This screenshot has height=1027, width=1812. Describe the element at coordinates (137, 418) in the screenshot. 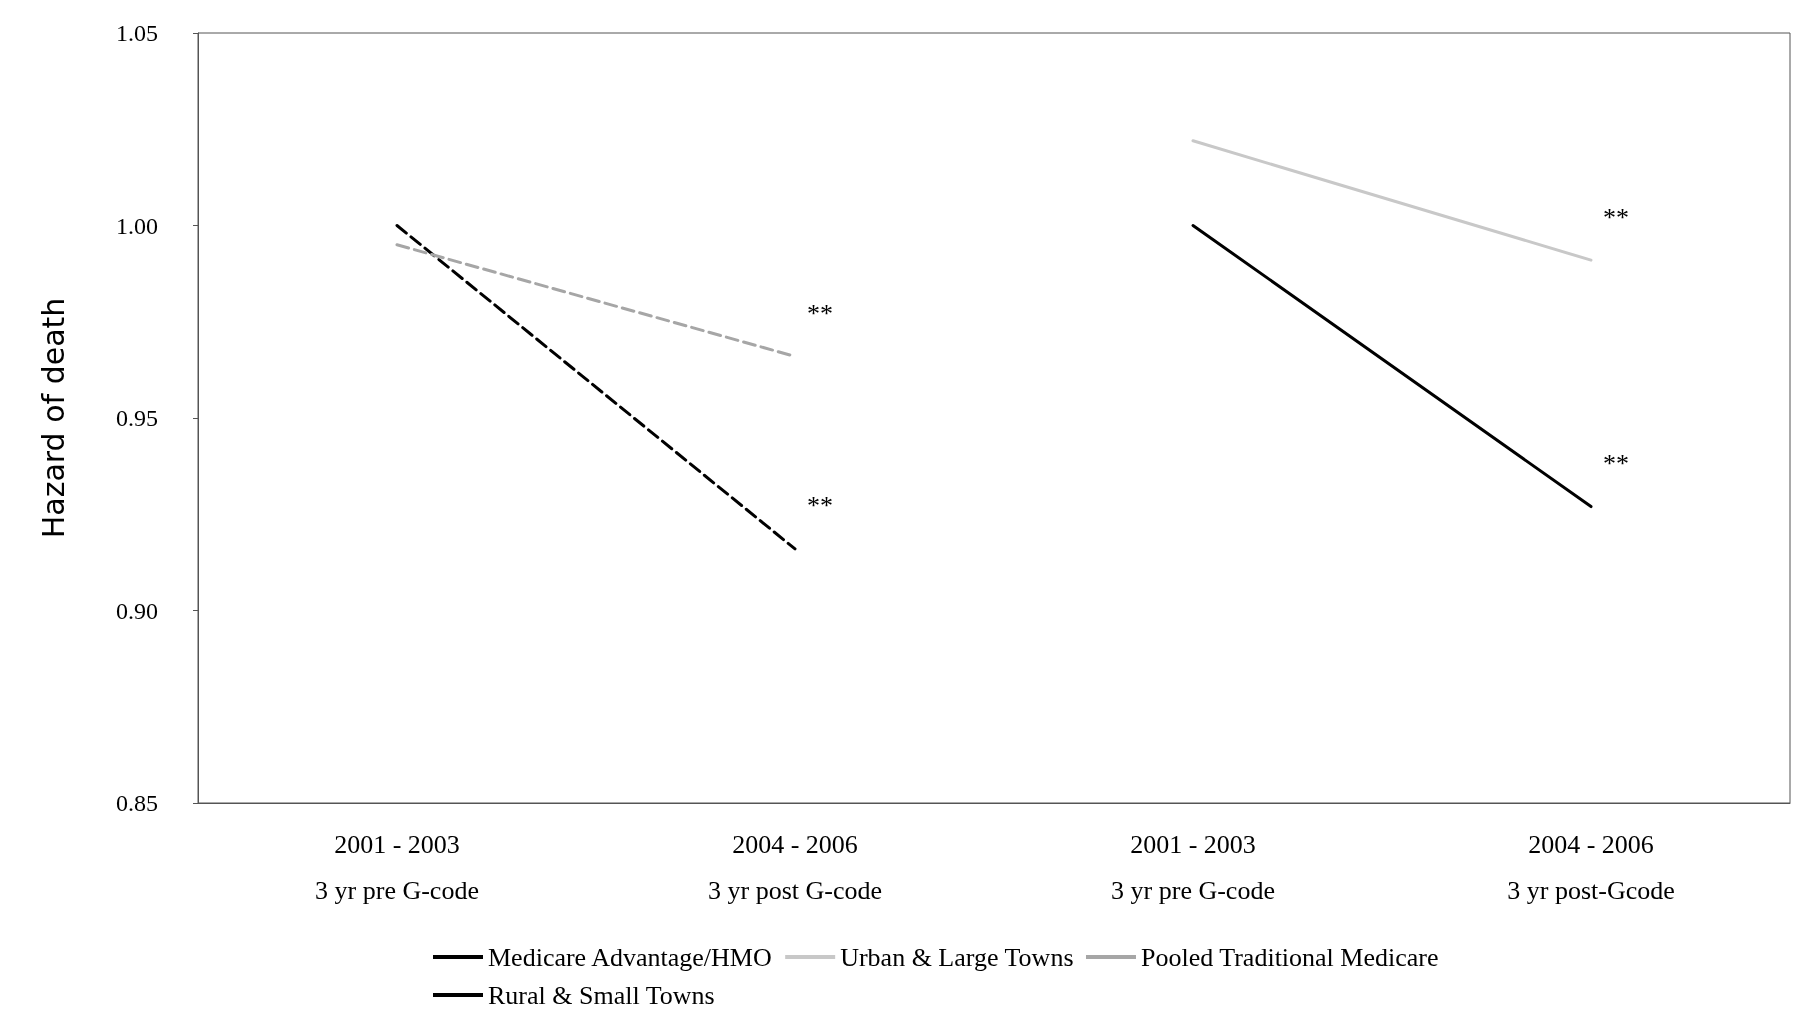

I see `y-tick-label: 0.95` at that location.